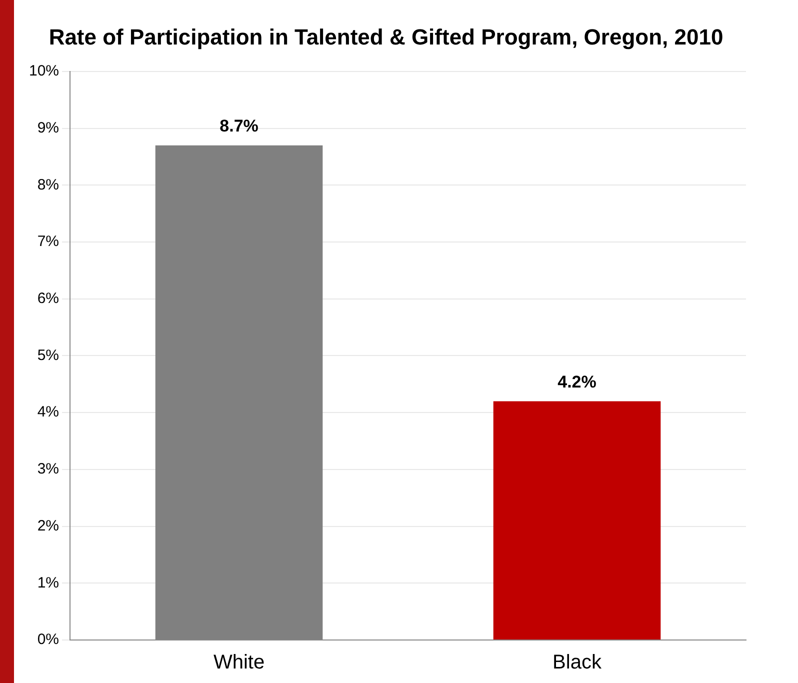  Describe the element at coordinates (386, 37) in the screenshot. I see `chart-title: Rate of Participation in Talented & Gifted Program, Oregon, 2010` at that location.